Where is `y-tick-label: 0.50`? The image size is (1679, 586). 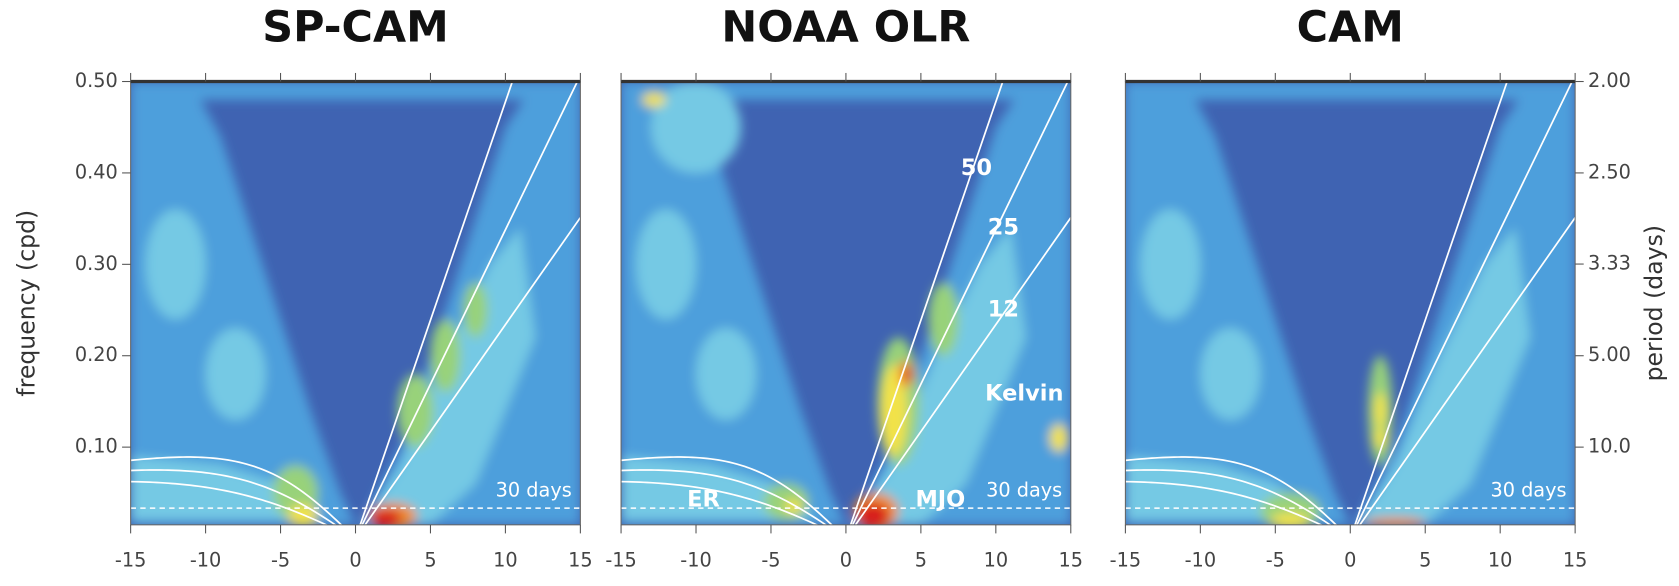
y-tick-label: 0.50 is located at coordinates (96, 80).